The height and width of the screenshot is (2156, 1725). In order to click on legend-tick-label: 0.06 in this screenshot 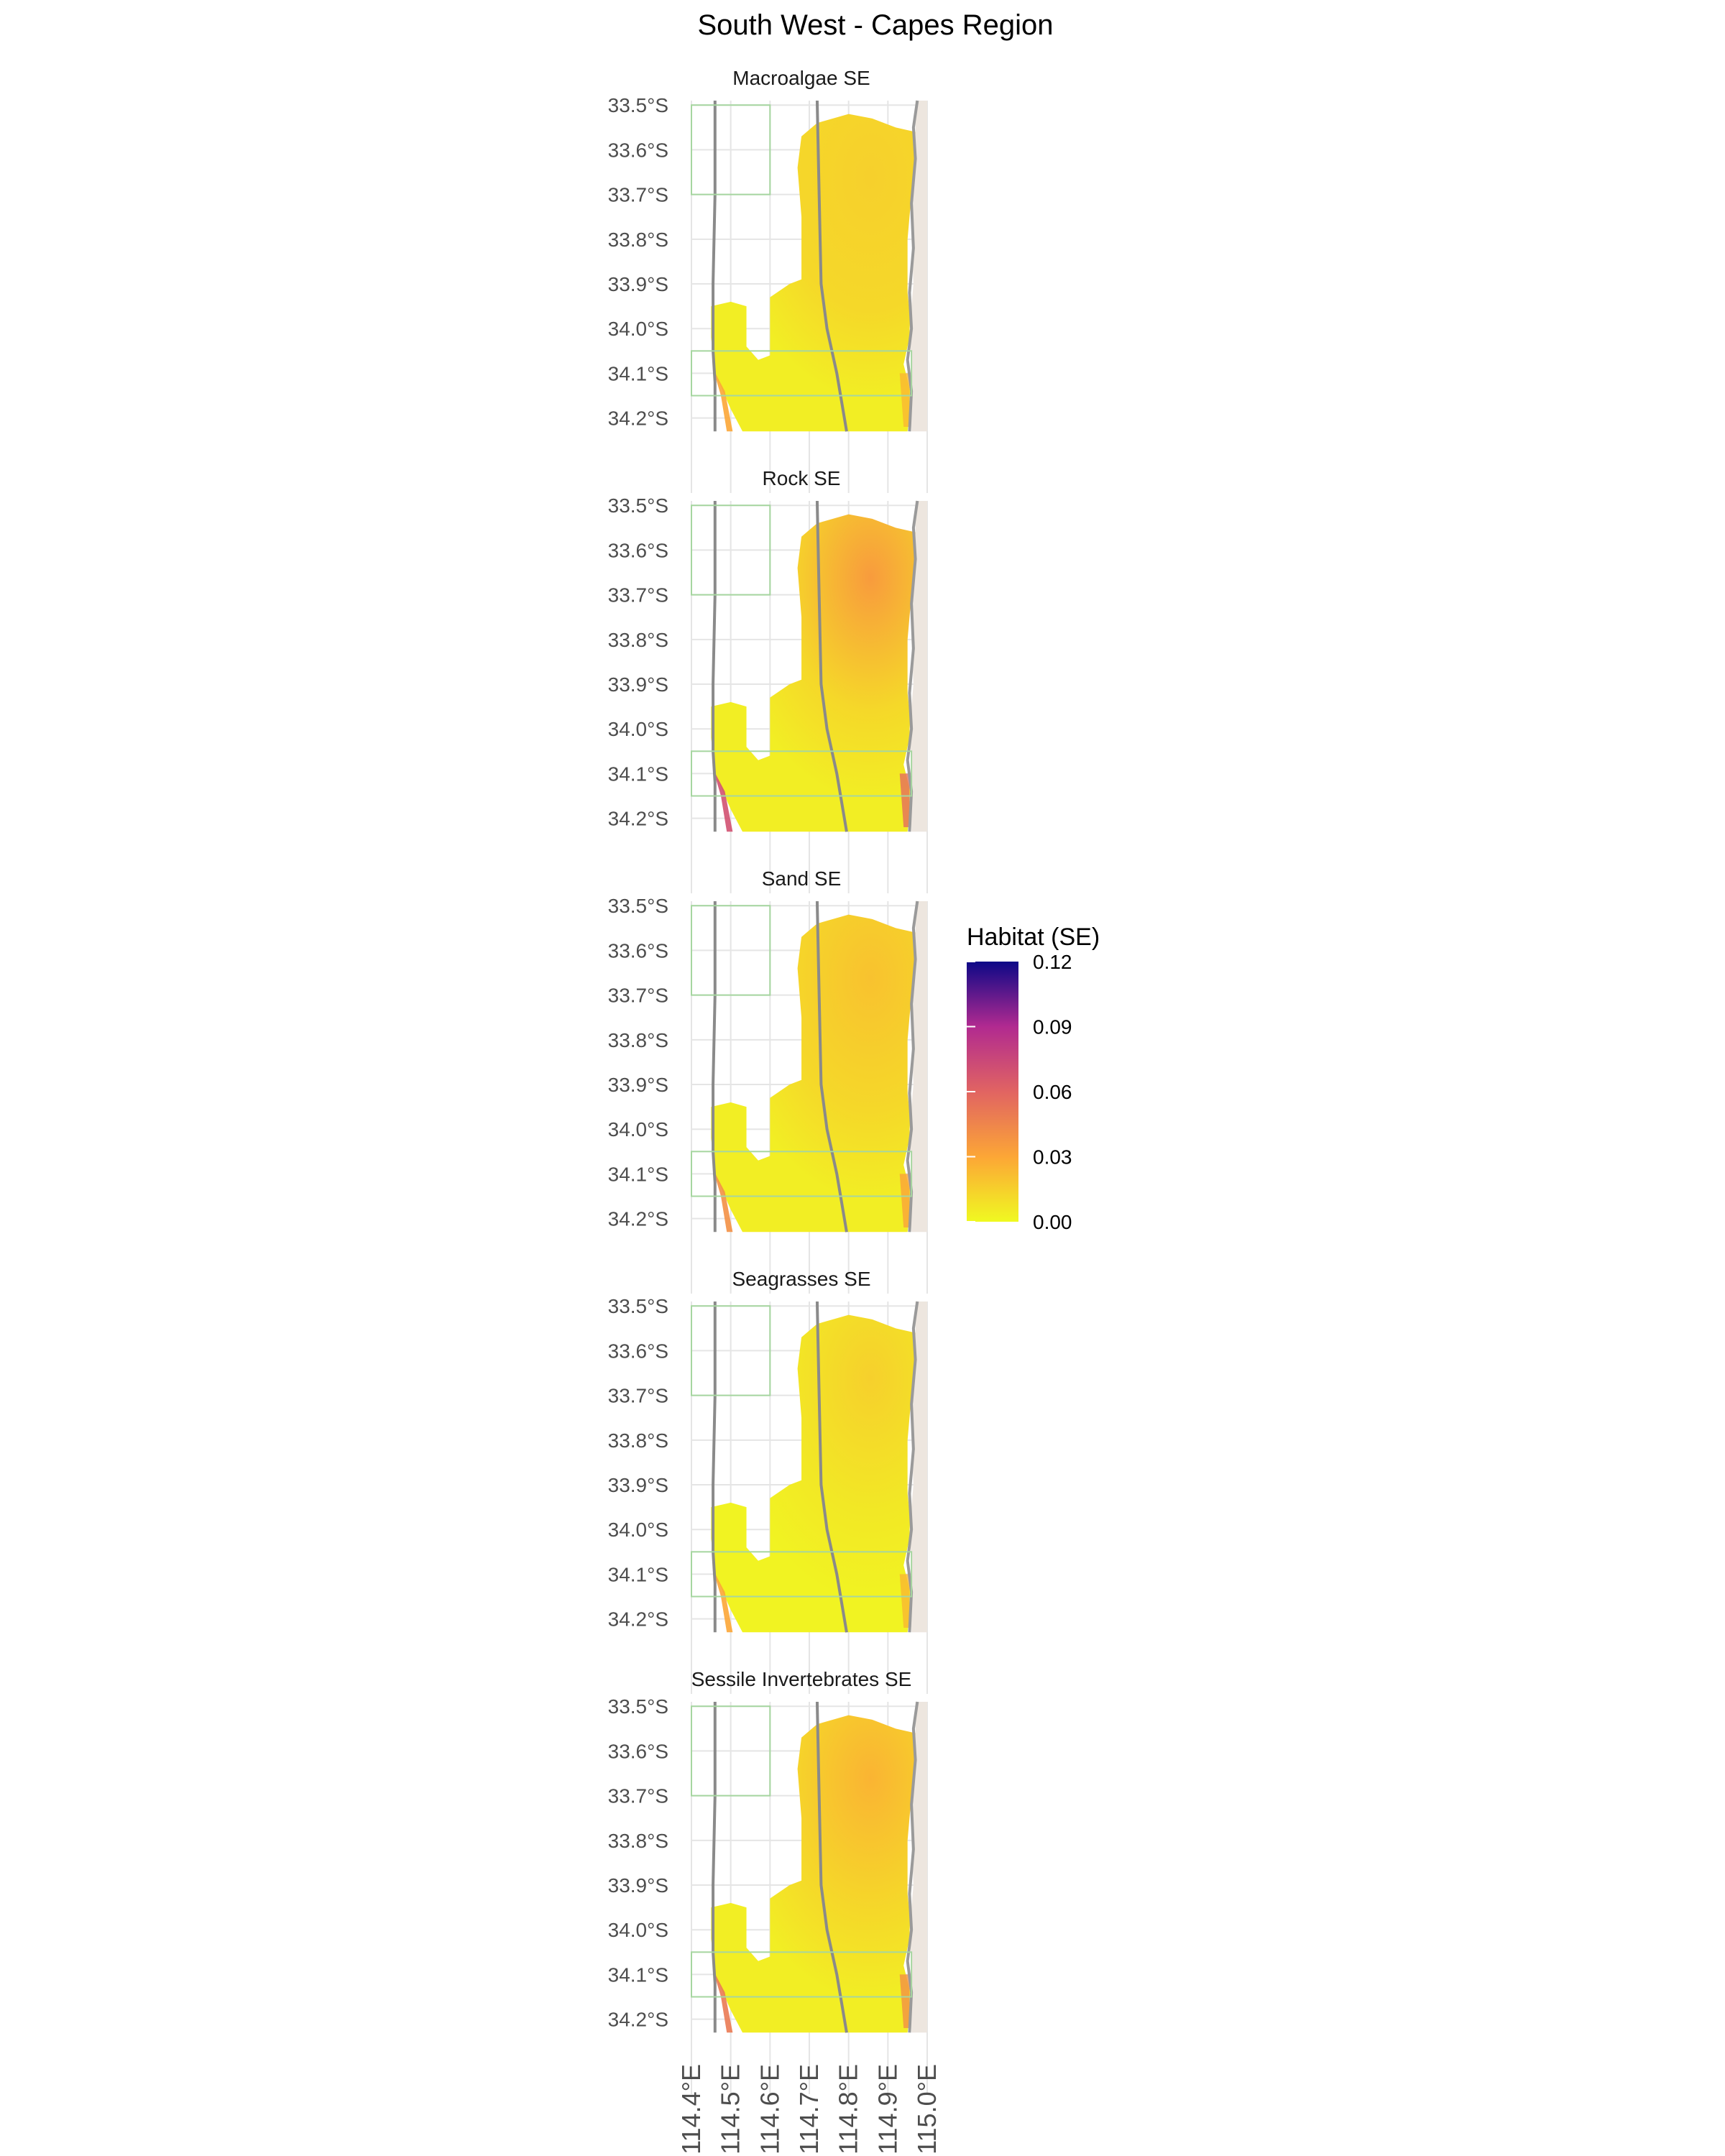, I will do `click(1052, 1092)`.